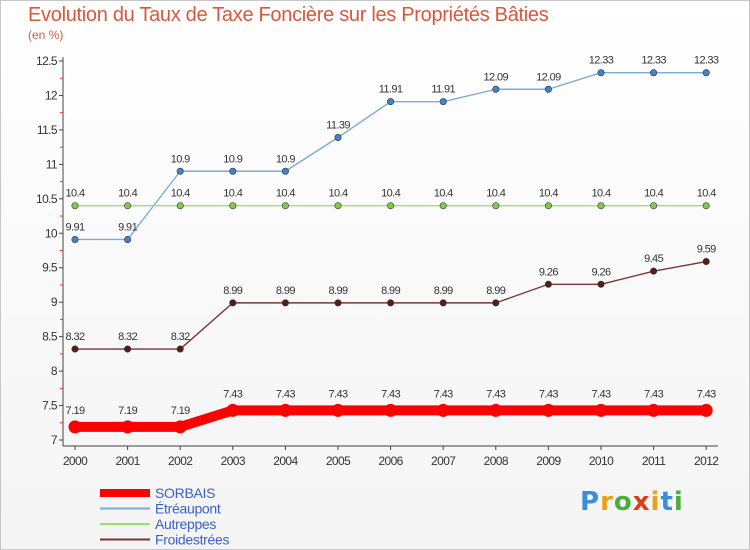 Image resolution: width=750 pixels, height=550 pixels. What do you see at coordinates (233, 461) in the screenshot?
I see `x-tick-label: 2003` at bounding box center [233, 461].